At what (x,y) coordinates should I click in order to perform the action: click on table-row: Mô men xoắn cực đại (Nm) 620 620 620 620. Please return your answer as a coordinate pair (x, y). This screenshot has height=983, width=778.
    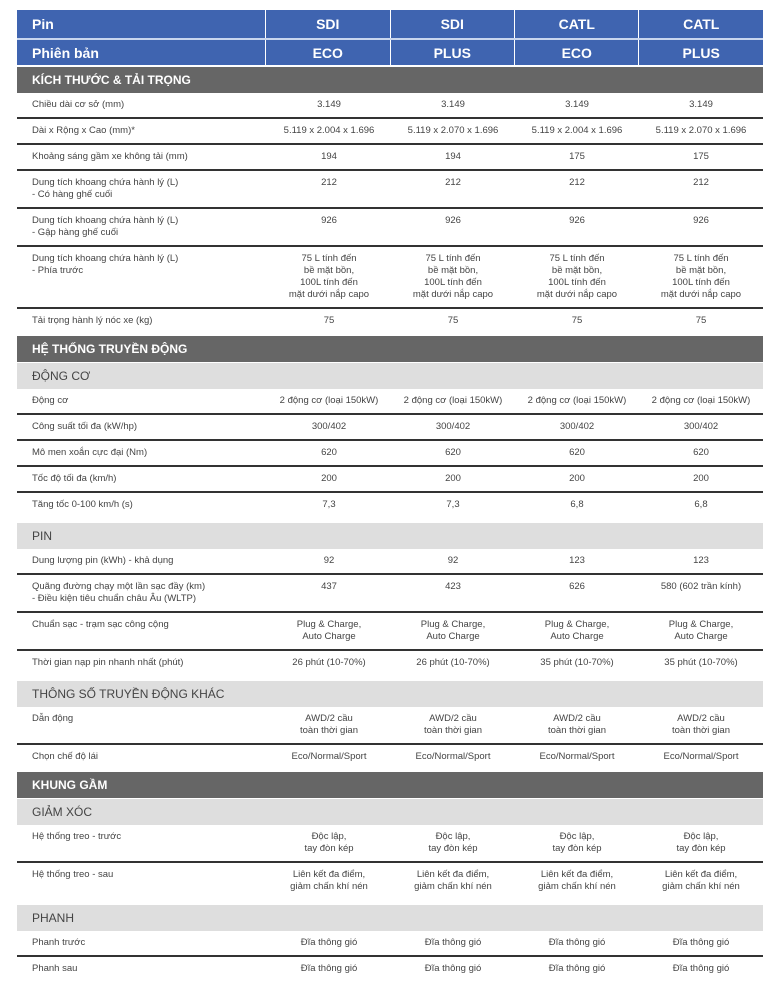
    Looking at the image, I should click on (390, 454).